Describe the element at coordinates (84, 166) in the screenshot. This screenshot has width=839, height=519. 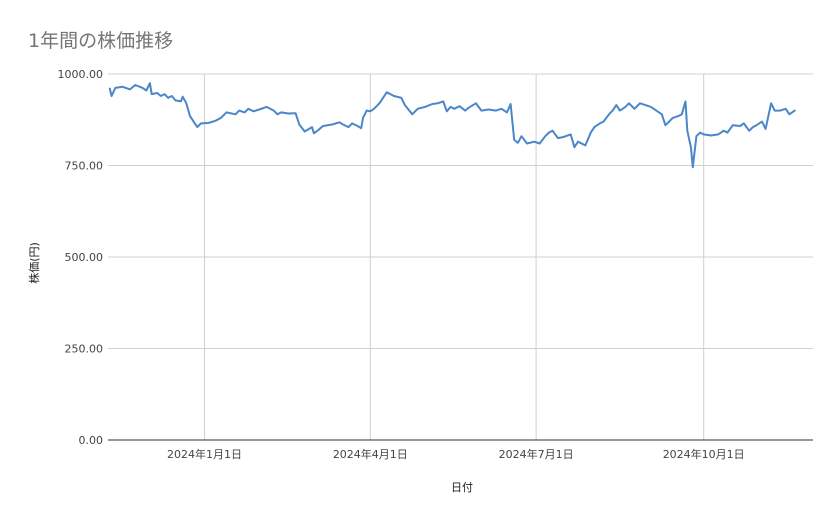
I see `y-tick-label: 750.00` at that location.